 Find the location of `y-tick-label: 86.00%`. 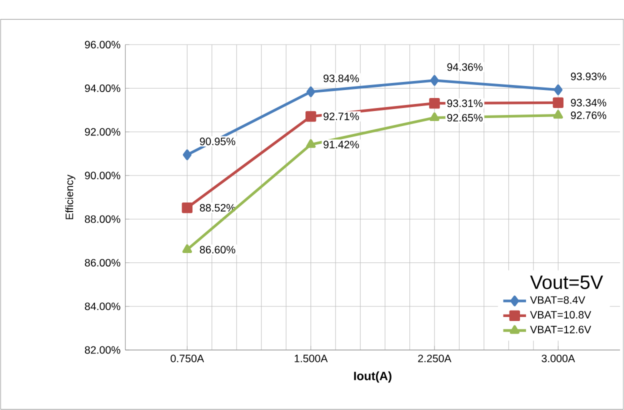

y-tick-label: 86.00% is located at coordinates (102, 262).